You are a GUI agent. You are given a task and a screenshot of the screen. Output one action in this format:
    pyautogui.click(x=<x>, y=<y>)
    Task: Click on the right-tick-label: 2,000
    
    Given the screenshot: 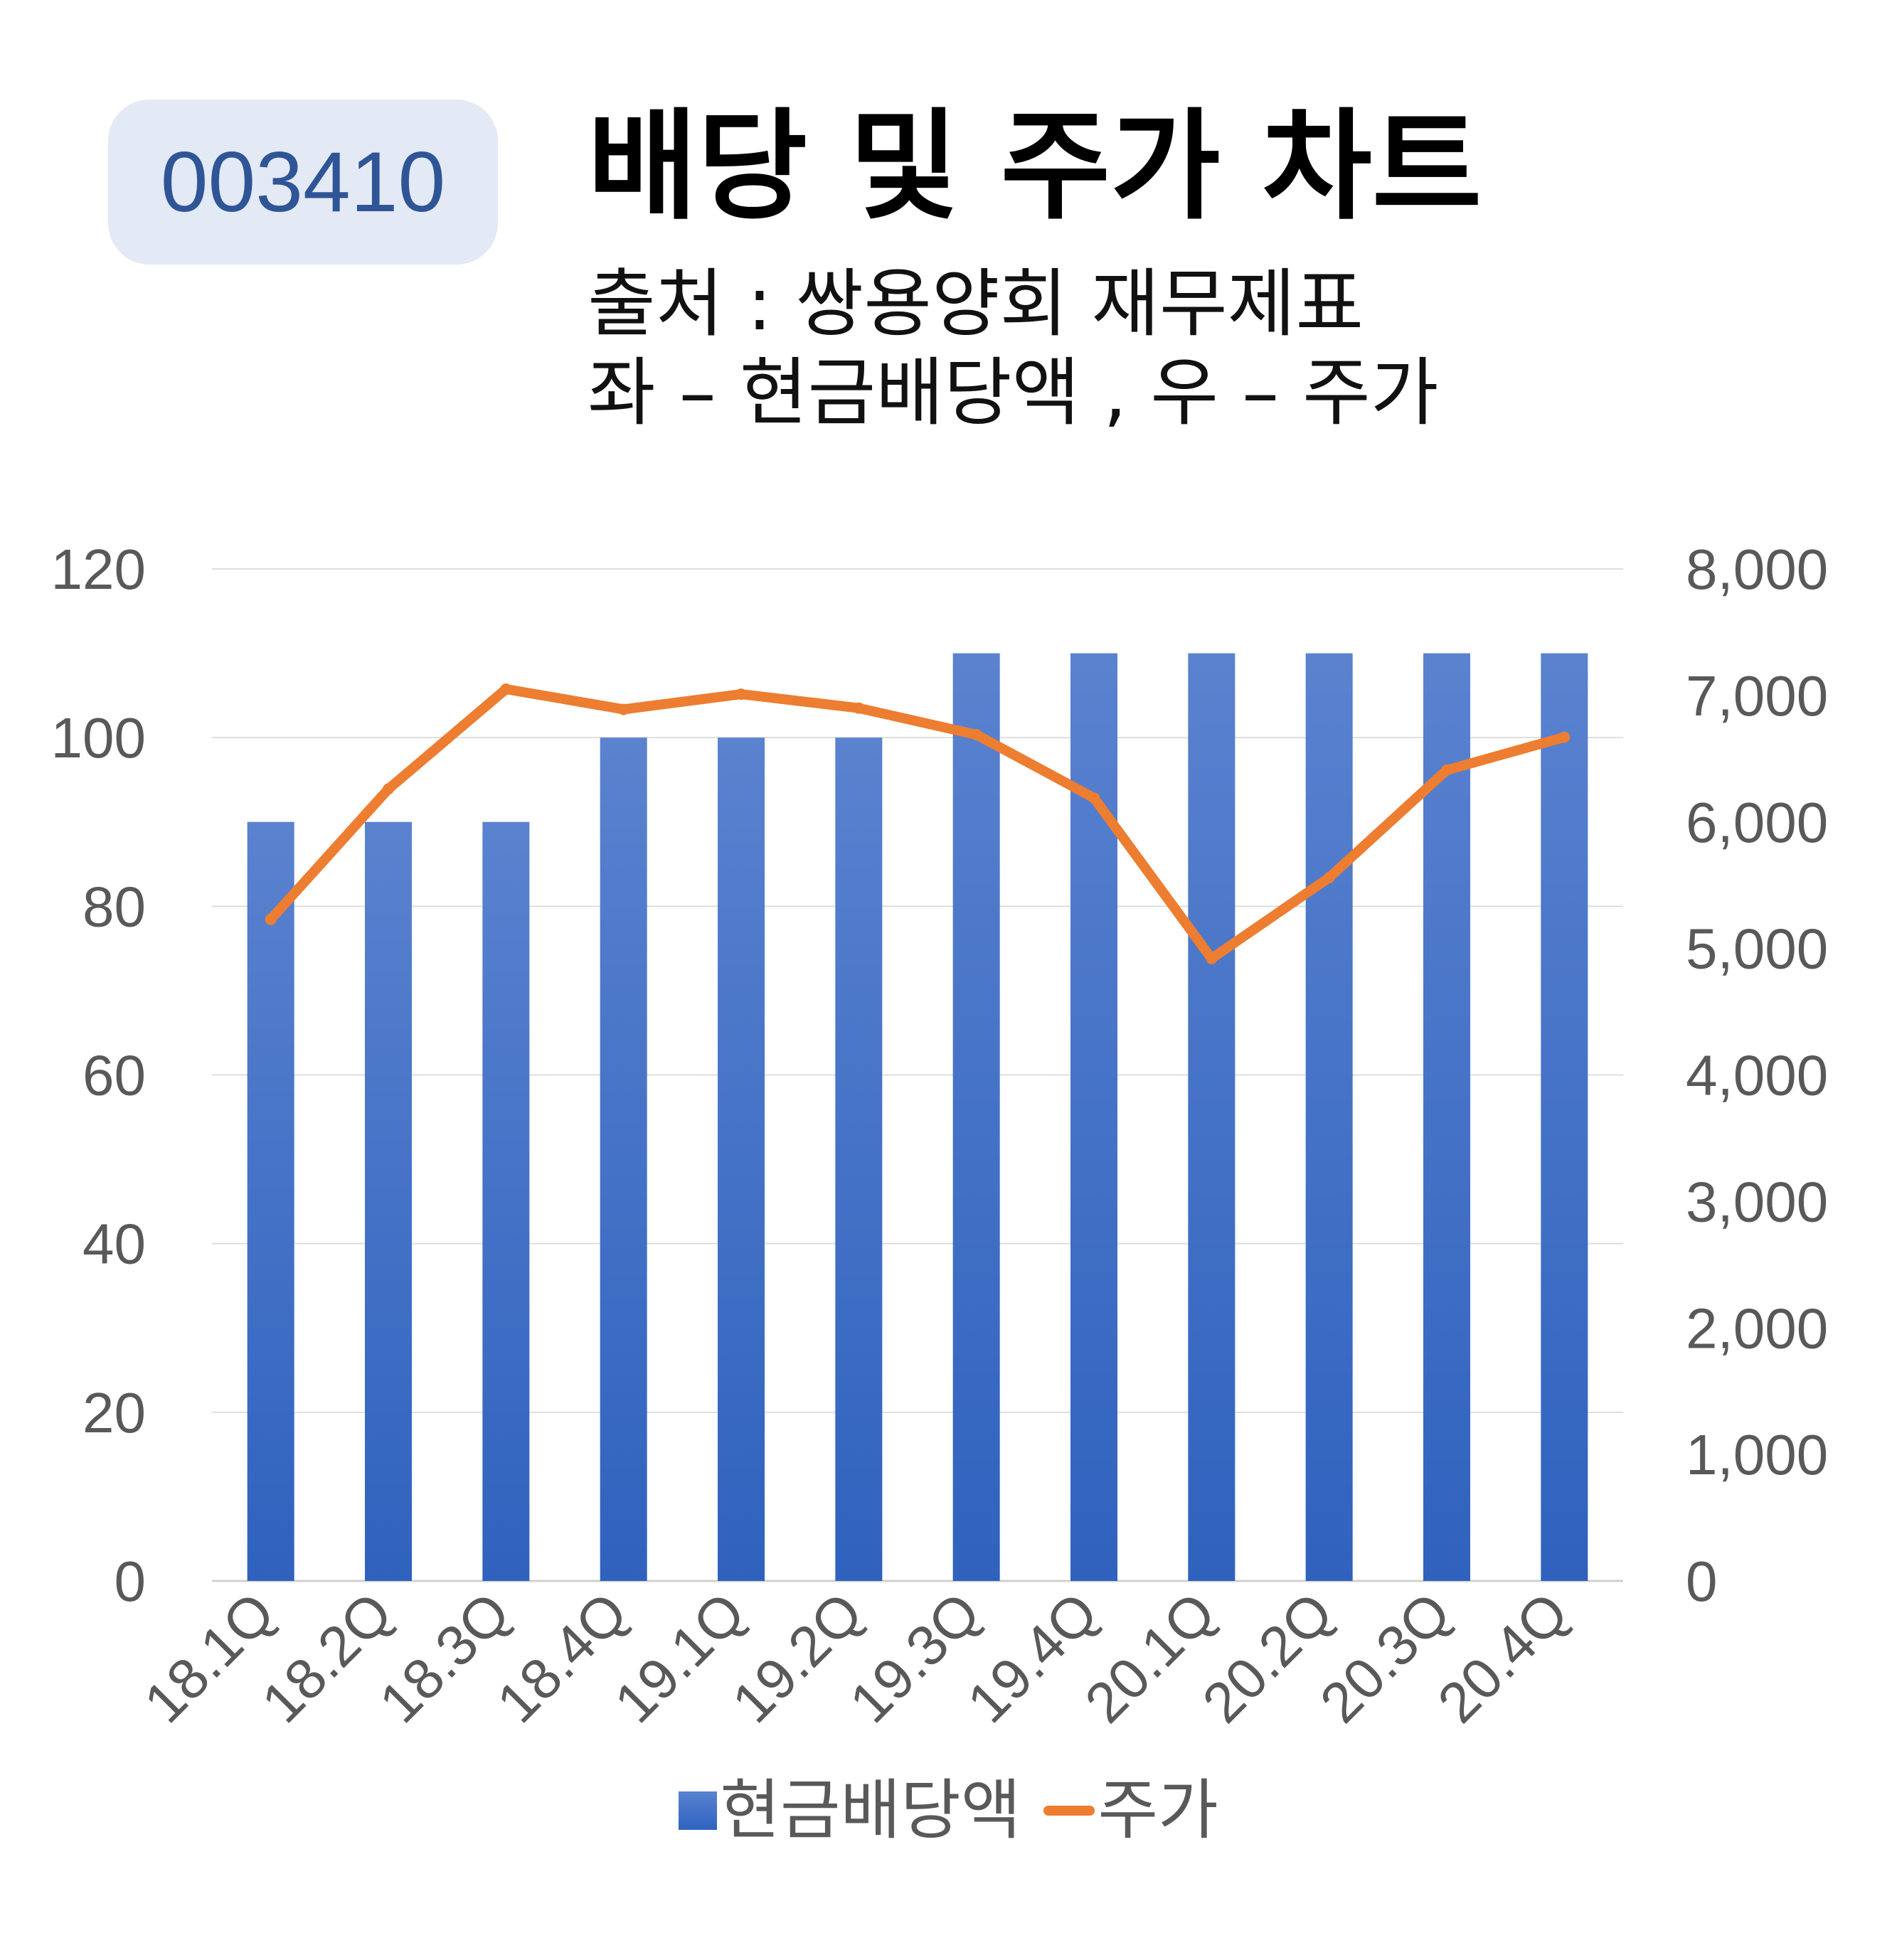 What is the action you would take?
    pyautogui.click(x=1757, y=1328)
    